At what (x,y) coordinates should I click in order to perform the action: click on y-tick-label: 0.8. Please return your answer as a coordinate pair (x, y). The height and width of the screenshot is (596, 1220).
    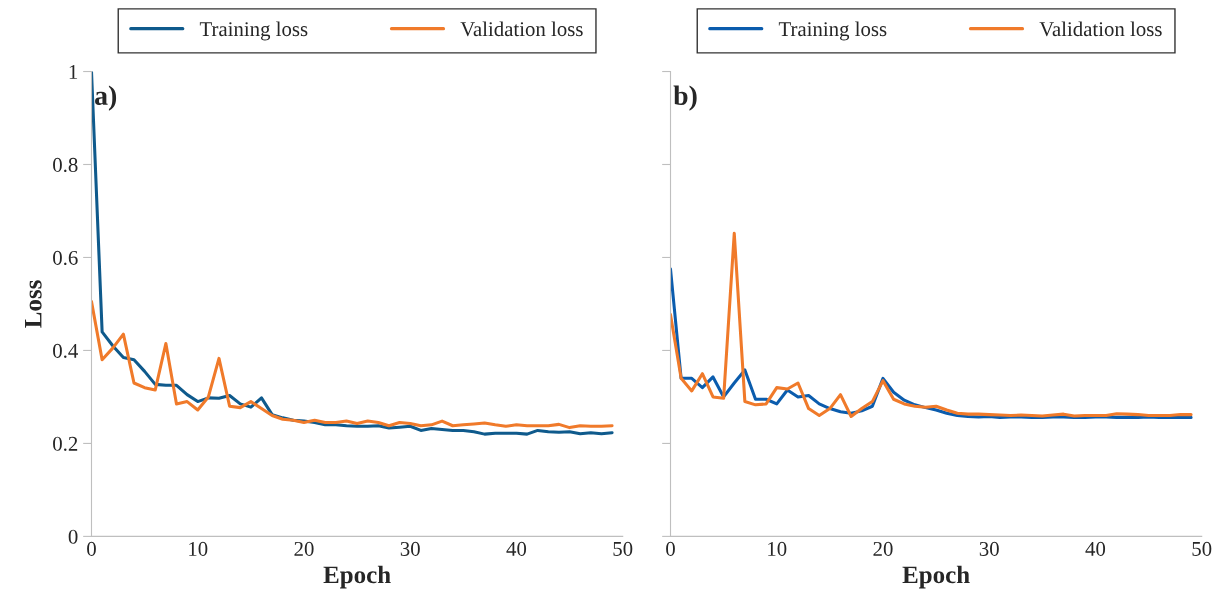
    Looking at the image, I should click on (65, 165).